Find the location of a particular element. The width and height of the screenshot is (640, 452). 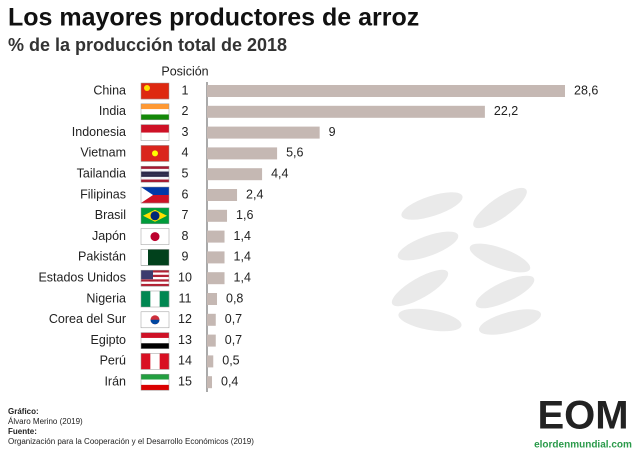

category-label: Brasil is located at coordinates (110, 215).